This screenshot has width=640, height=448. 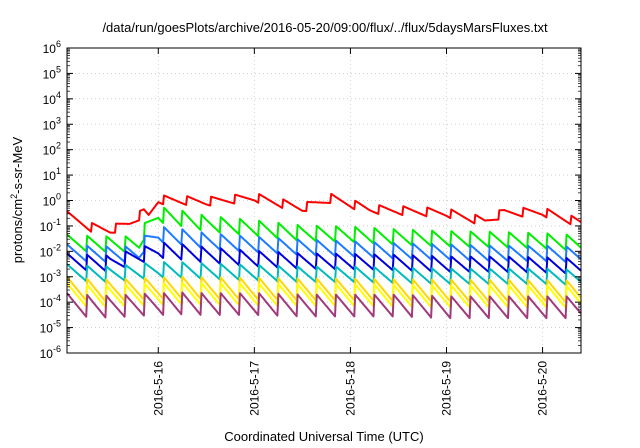 I want to click on y-tick-label: 10⁰, so click(x=52, y=200).